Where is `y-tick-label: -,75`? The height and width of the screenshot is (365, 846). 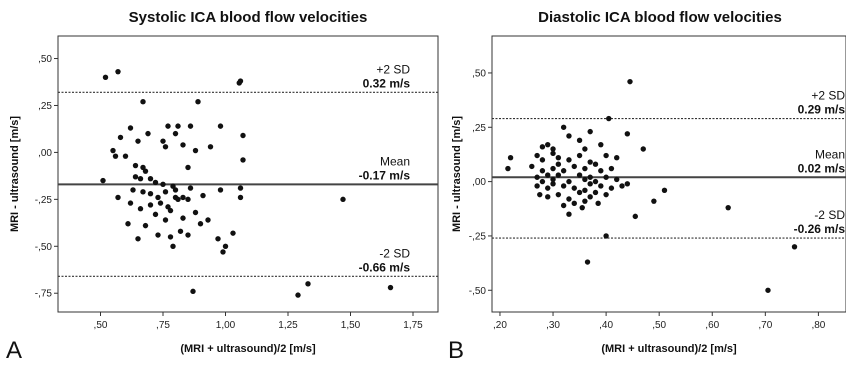 y-tick-label: -,75 is located at coordinates (44, 294).